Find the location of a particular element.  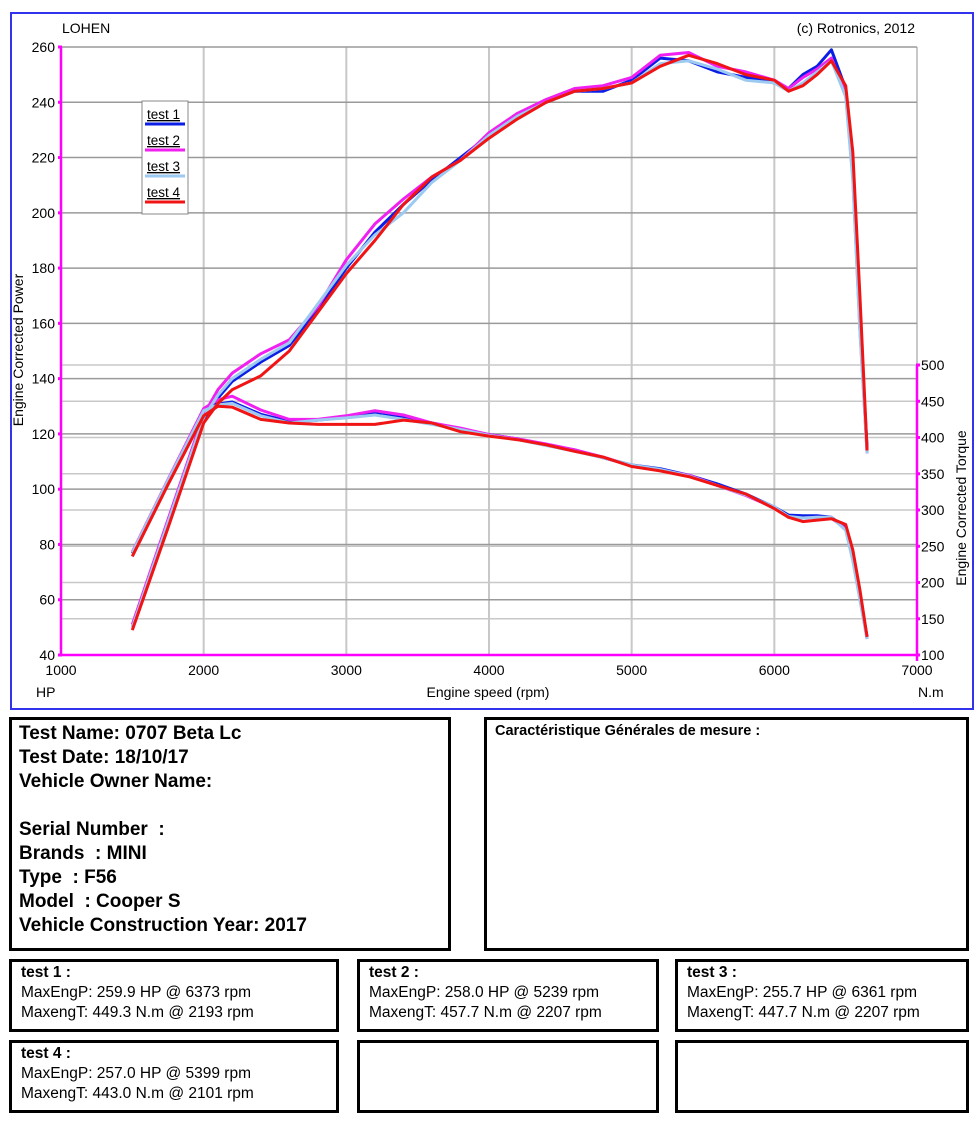

y-tick-label-left: 120 is located at coordinates (44, 434).